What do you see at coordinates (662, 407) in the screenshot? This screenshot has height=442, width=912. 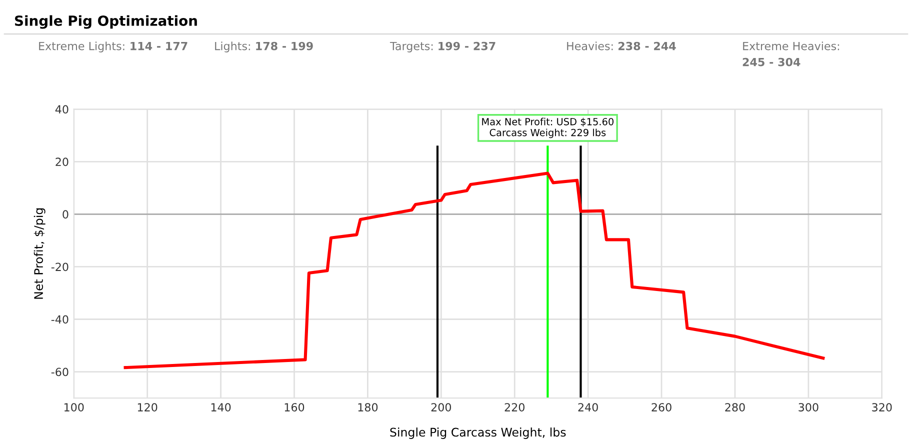 I see `x-tick-label: 260` at bounding box center [662, 407].